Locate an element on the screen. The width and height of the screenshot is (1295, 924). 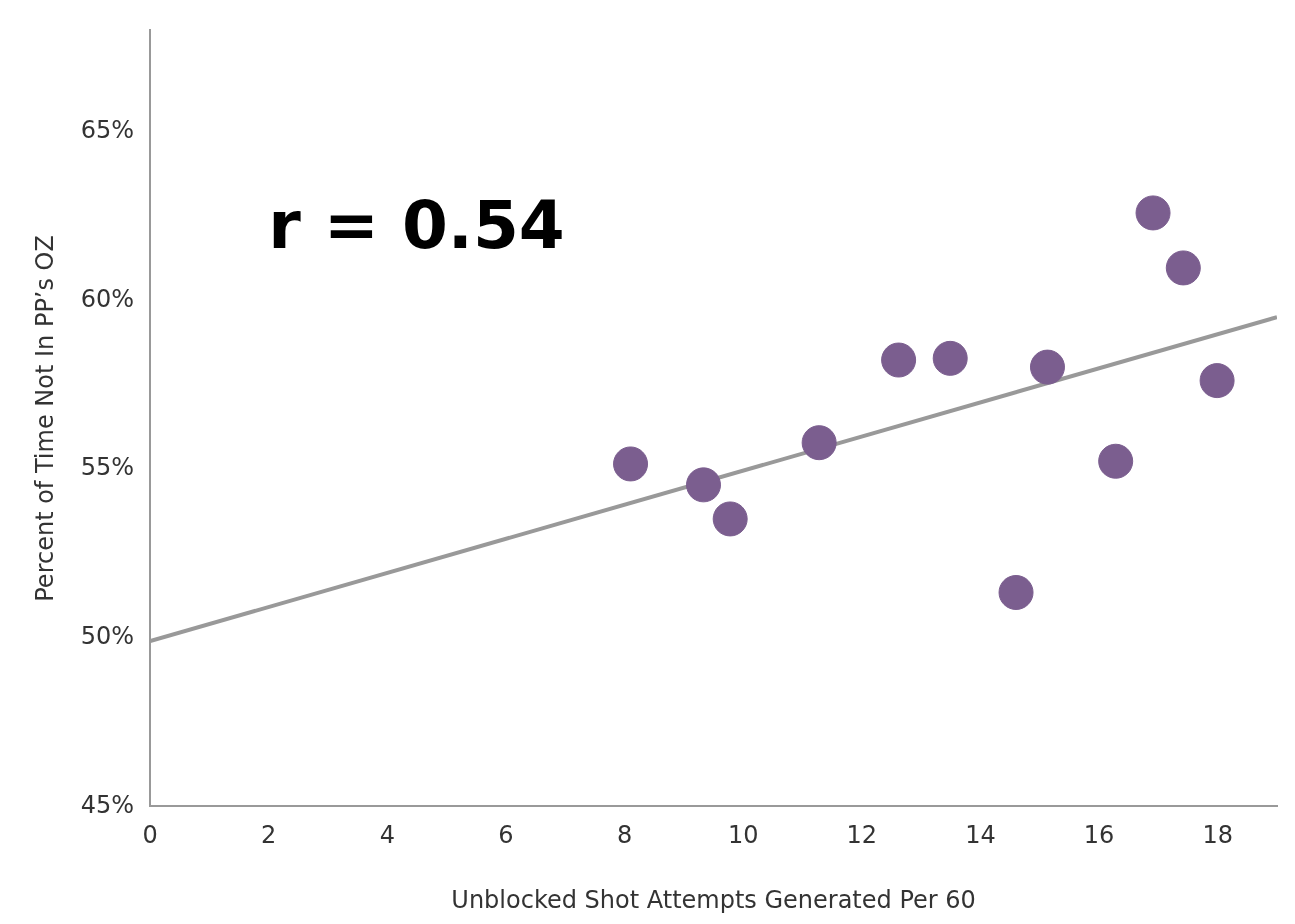
x-tick-label: 6 is located at coordinates (506, 835).